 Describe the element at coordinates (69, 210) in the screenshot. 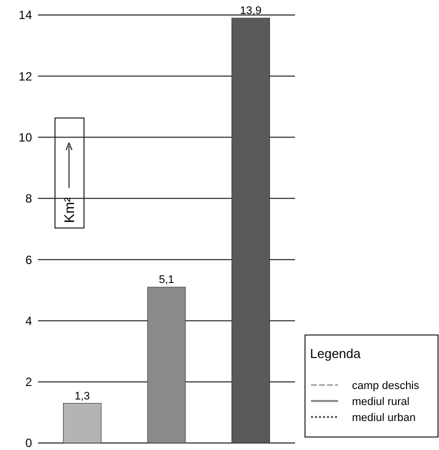

I see `y-axis-title: Km²` at that location.